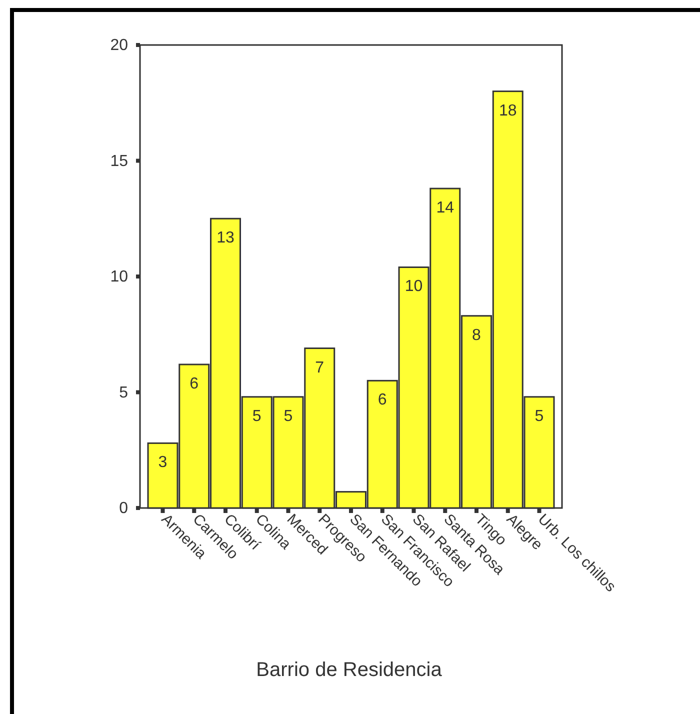 The width and height of the screenshot is (700, 714). Describe the element at coordinates (507, 111) in the screenshot. I see `data-label: 18` at that location.